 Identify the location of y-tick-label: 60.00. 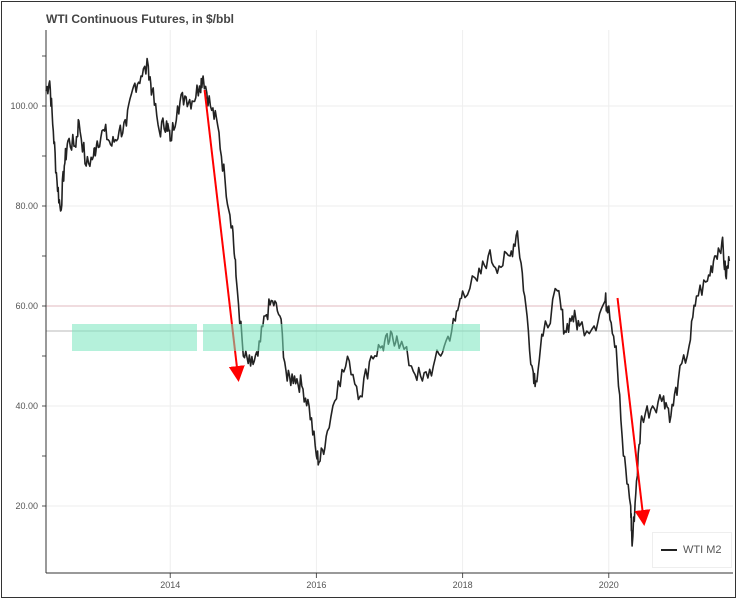
(26, 306).